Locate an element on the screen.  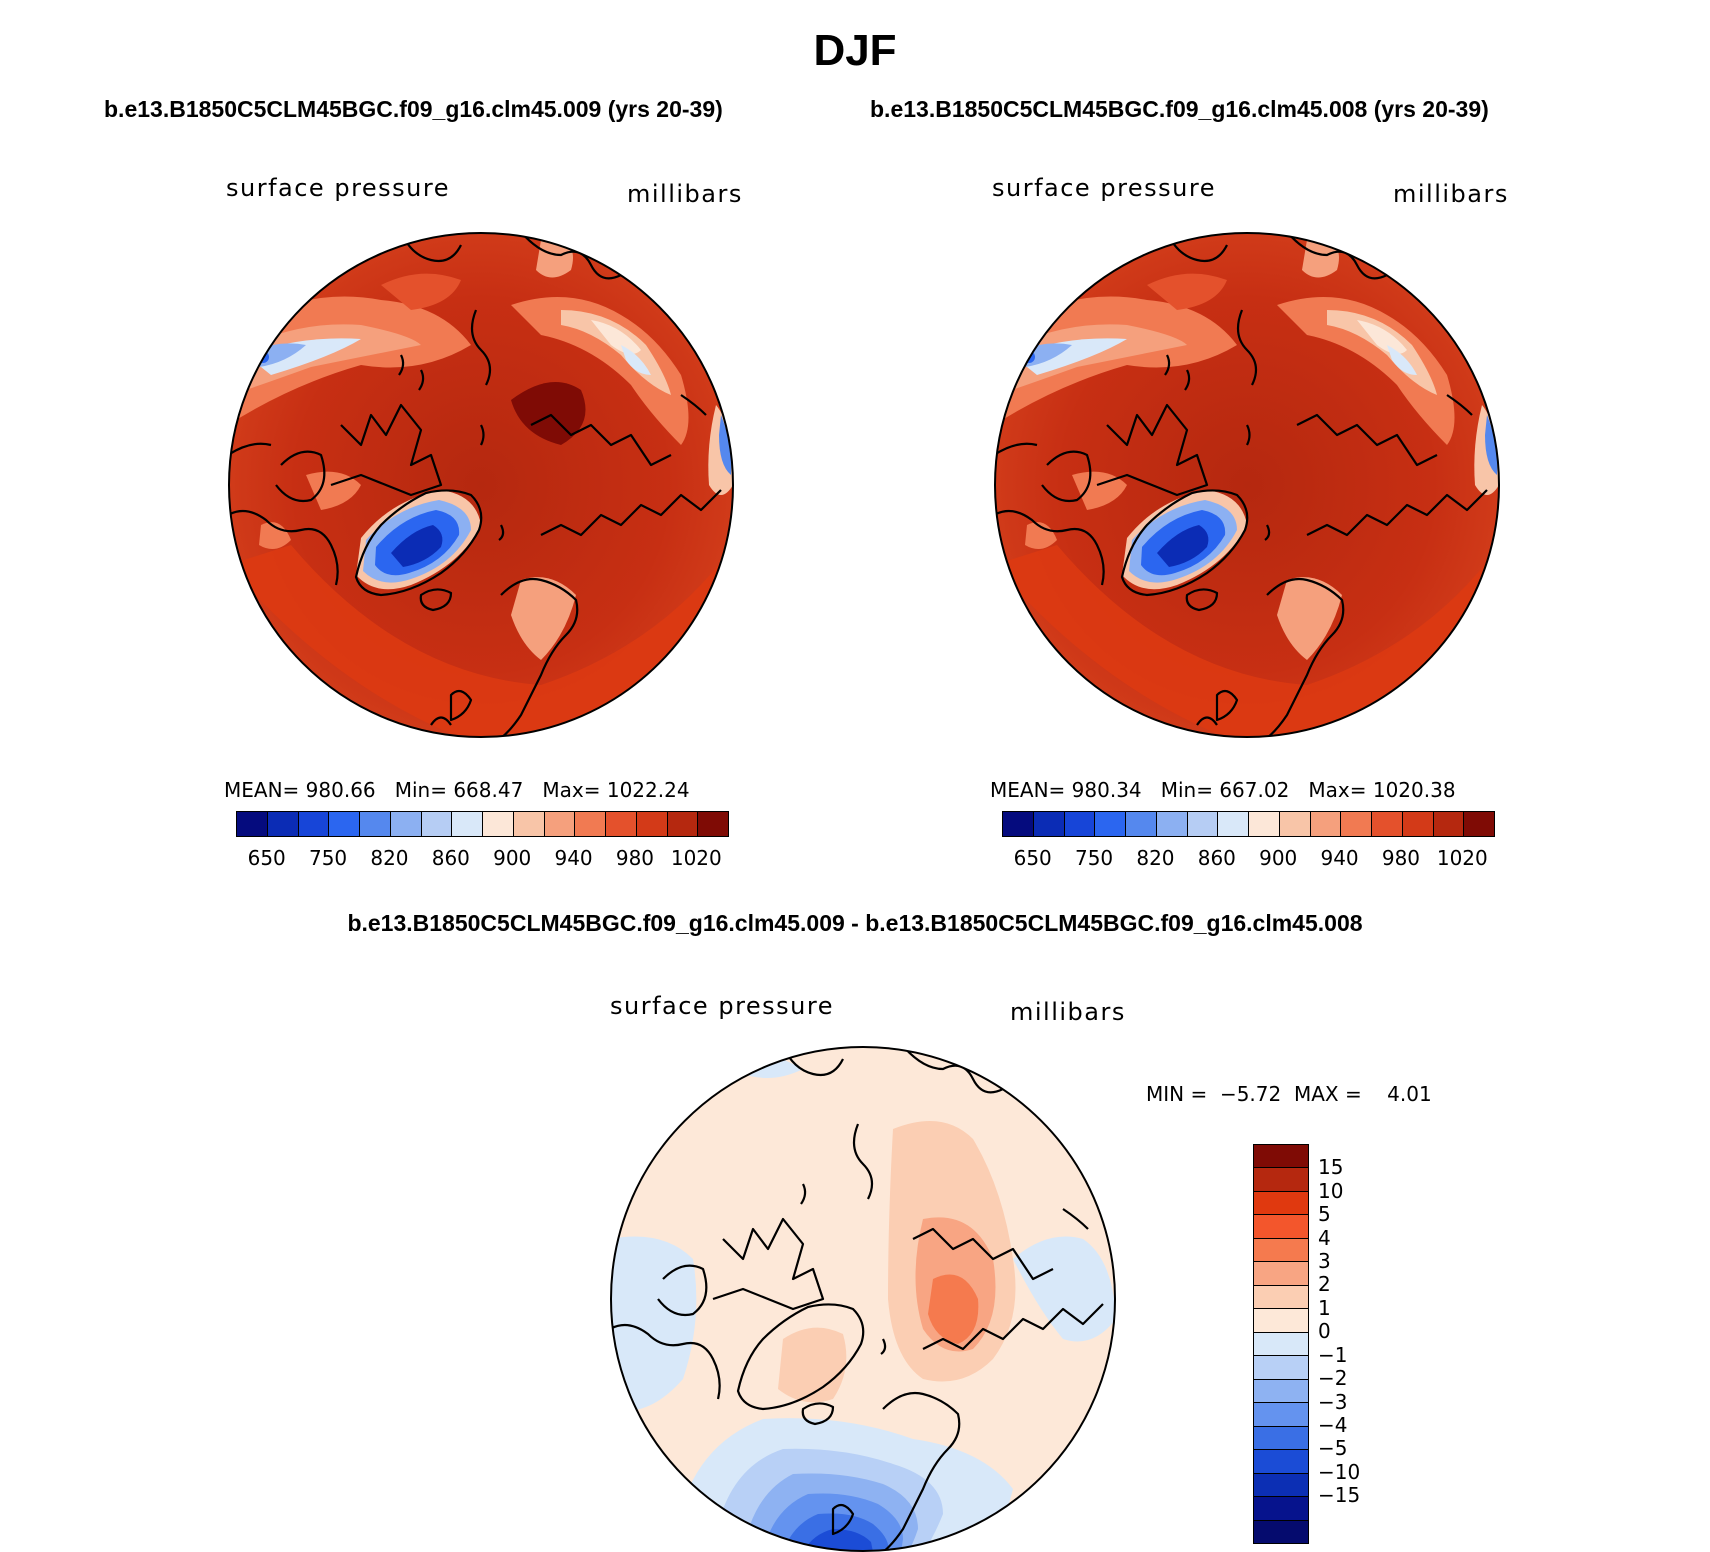
diff-colorbar-tick-label: −1 is located at coordinates (1333, 1354).